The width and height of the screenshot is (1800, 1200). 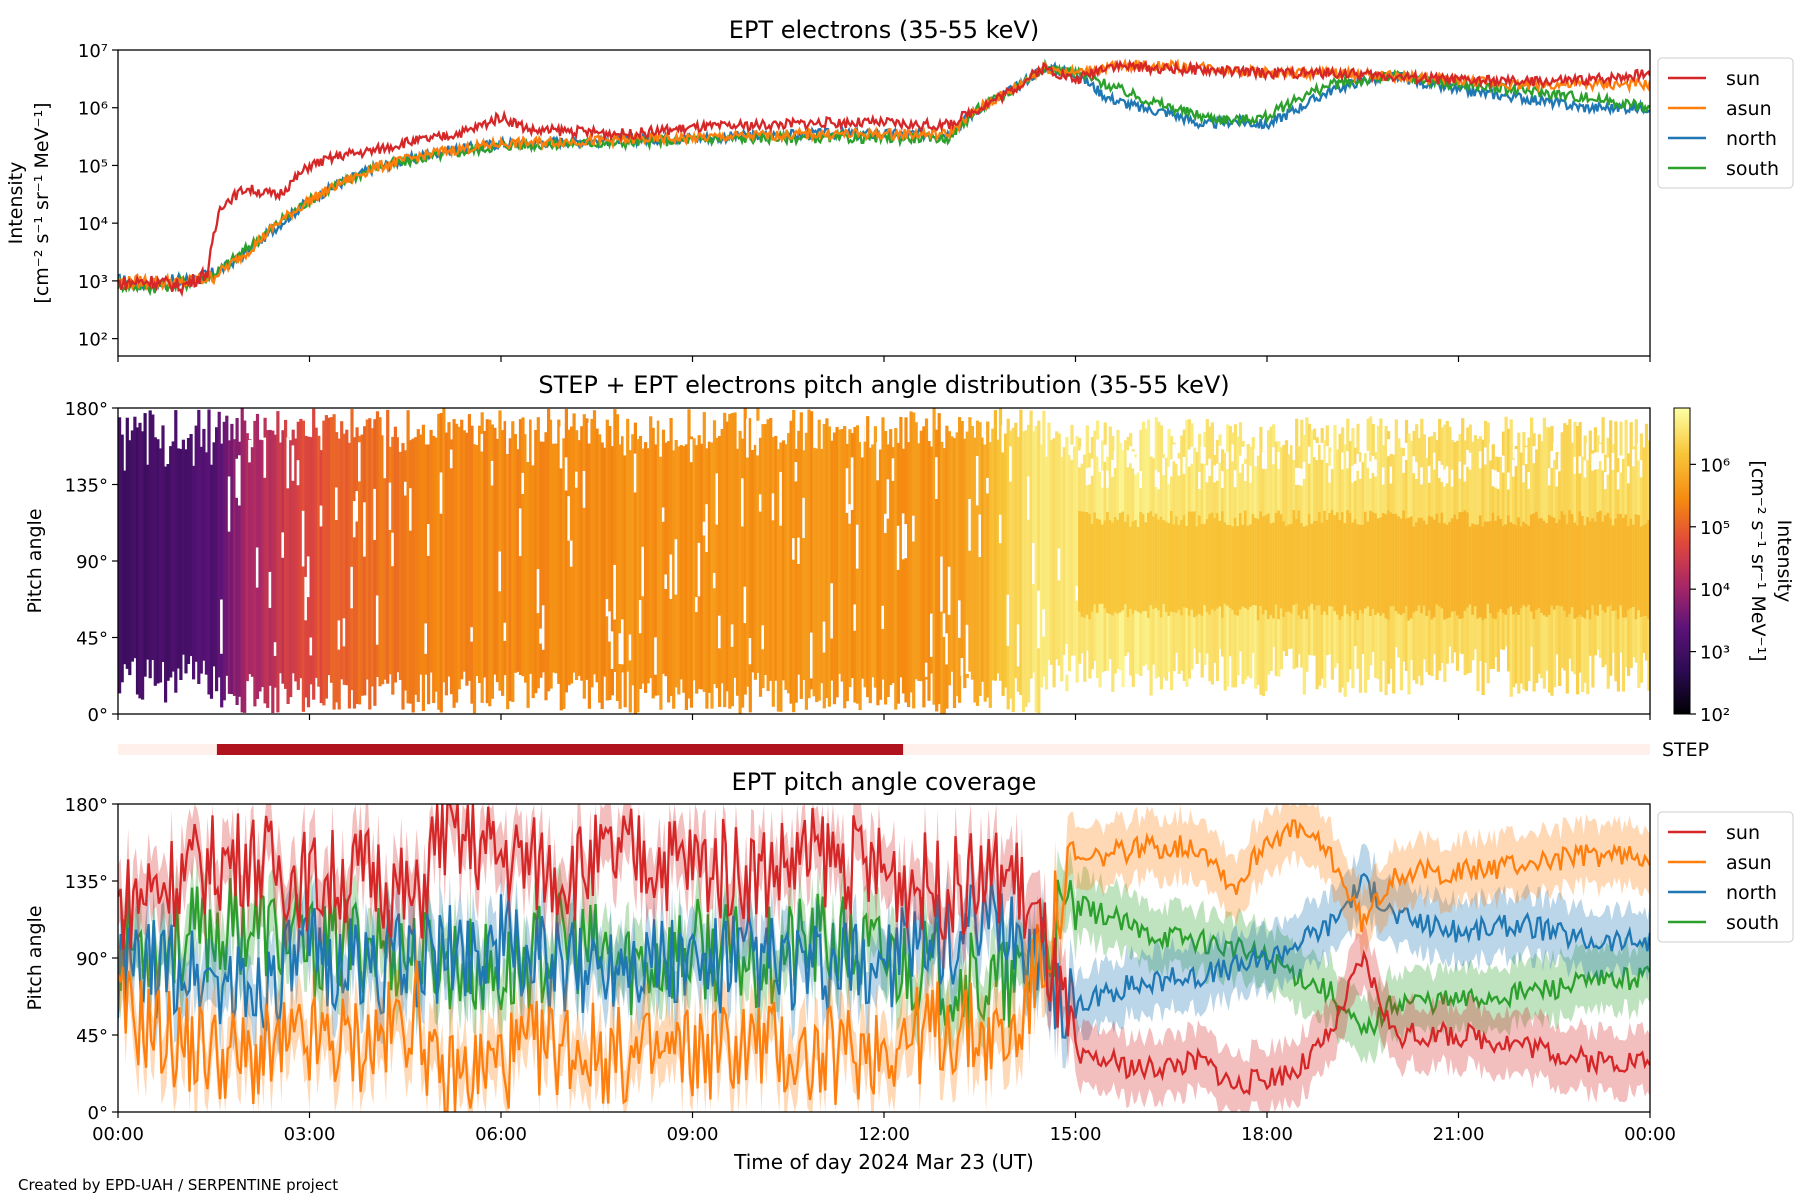 I want to click on coverage-xtick-label: 12:00, so click(x=884, y=1134).